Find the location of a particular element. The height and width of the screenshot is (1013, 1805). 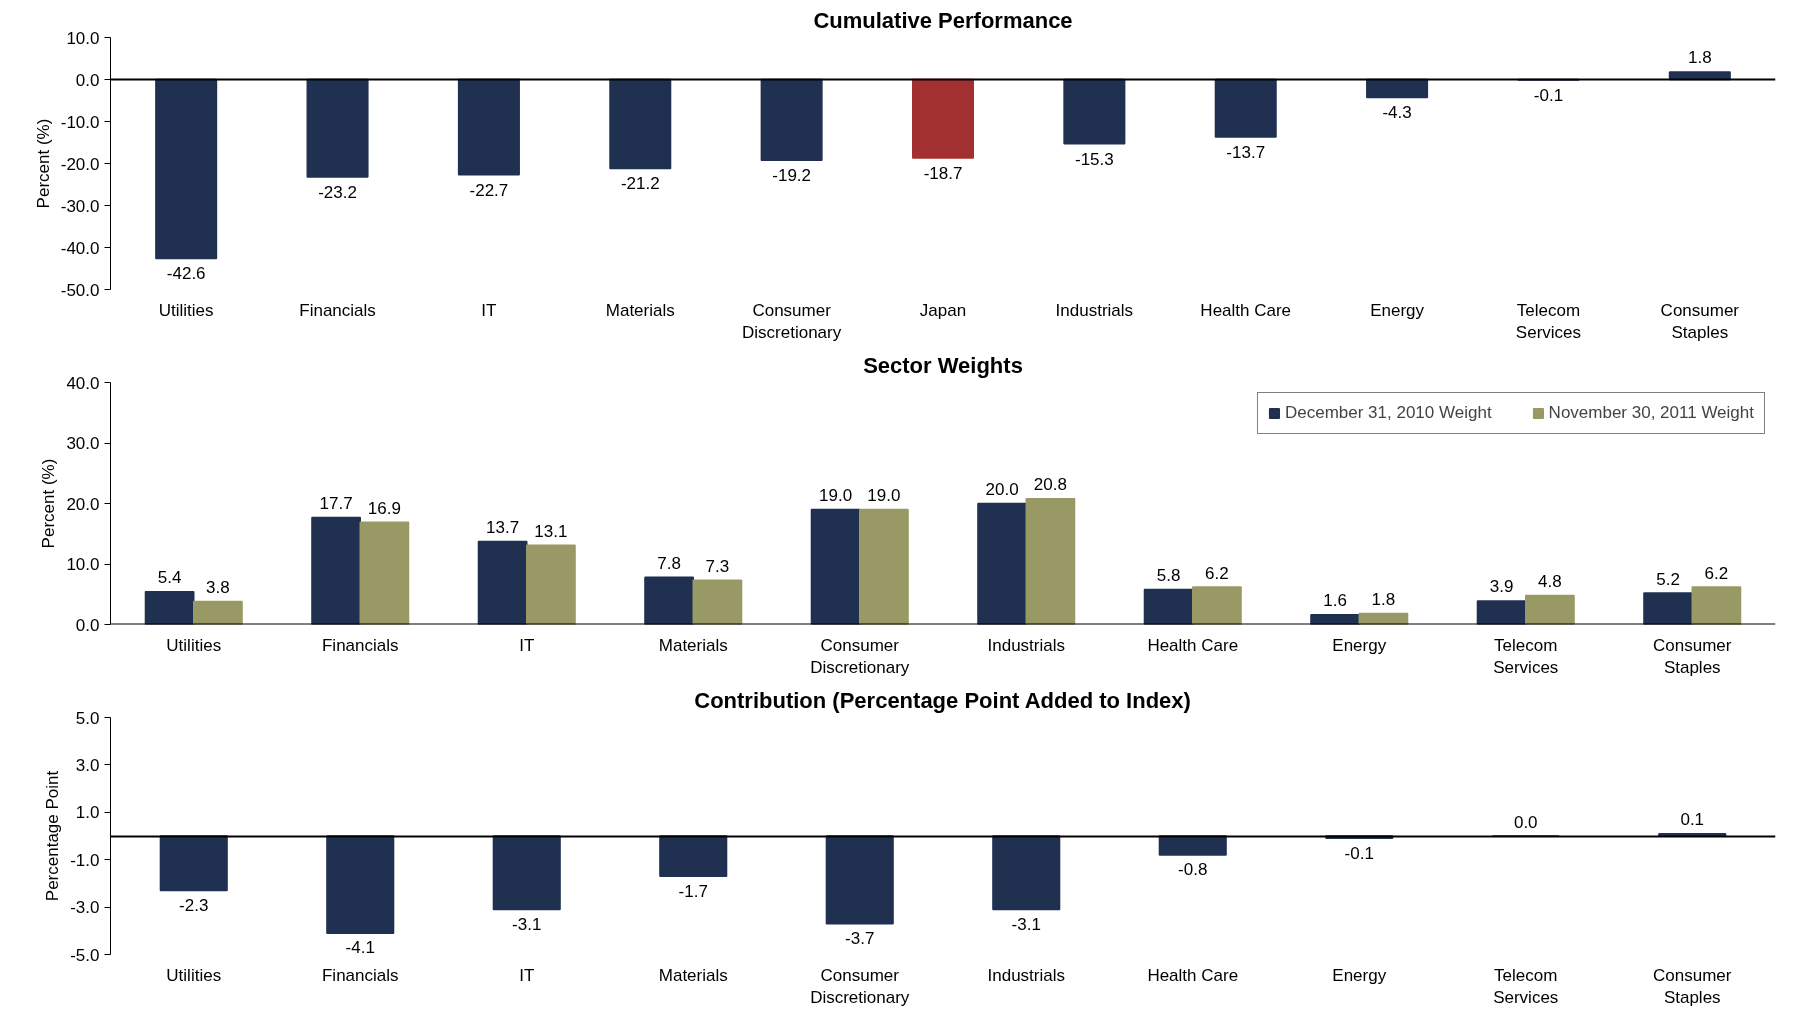

data-label: -22.7 is located at coordinates (489, 190).